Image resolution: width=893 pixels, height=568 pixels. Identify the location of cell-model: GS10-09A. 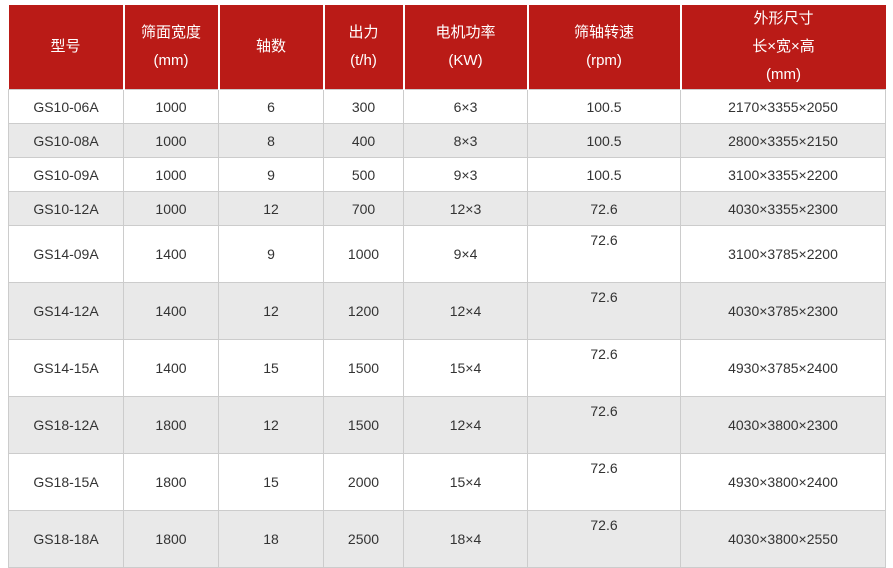
(66, 174).